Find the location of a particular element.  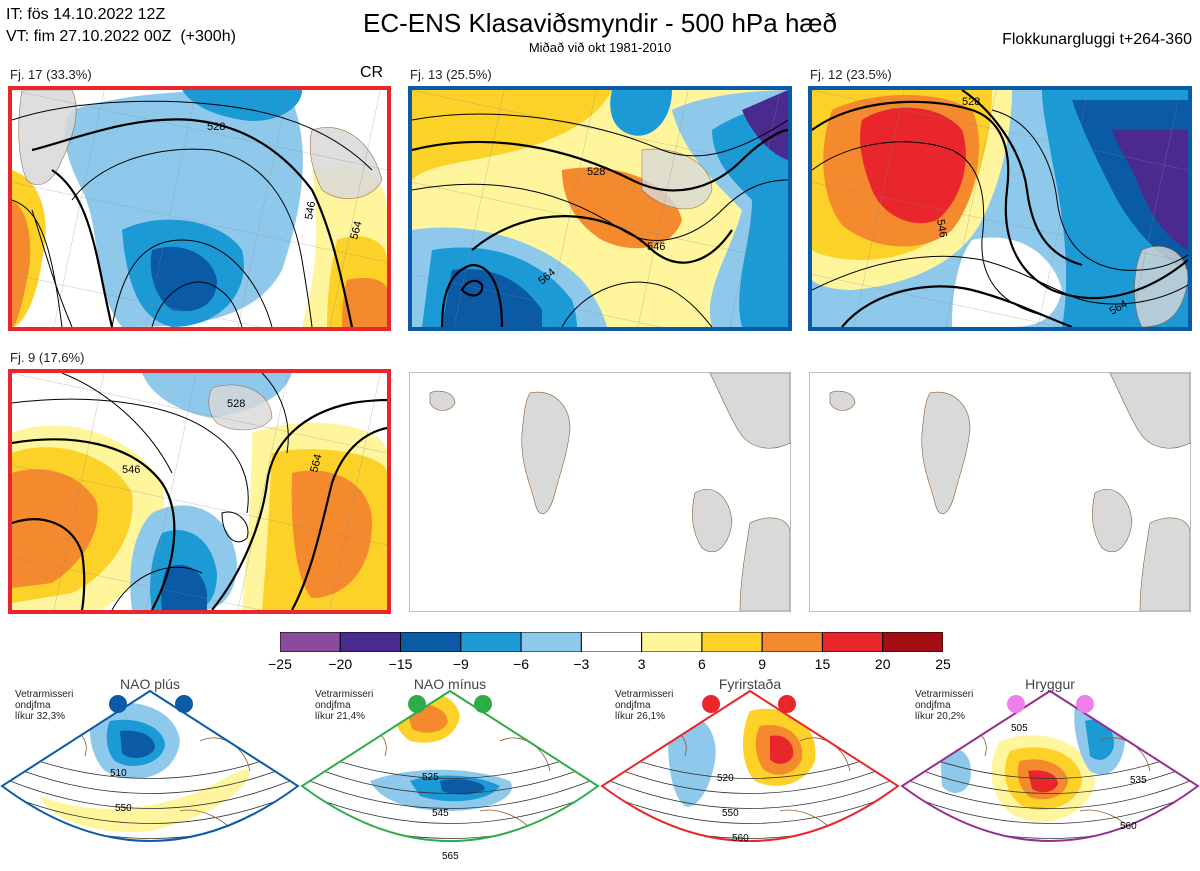

colorbar-tick-label: −3 is located at coordinates (581, 664).